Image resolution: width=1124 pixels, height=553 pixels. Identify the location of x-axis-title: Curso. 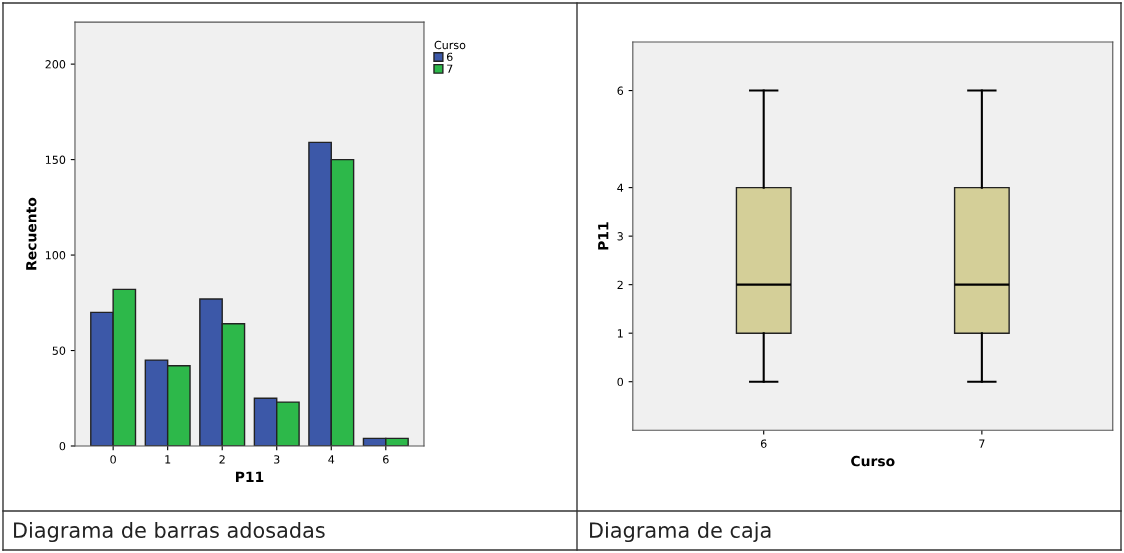
(873, 461).